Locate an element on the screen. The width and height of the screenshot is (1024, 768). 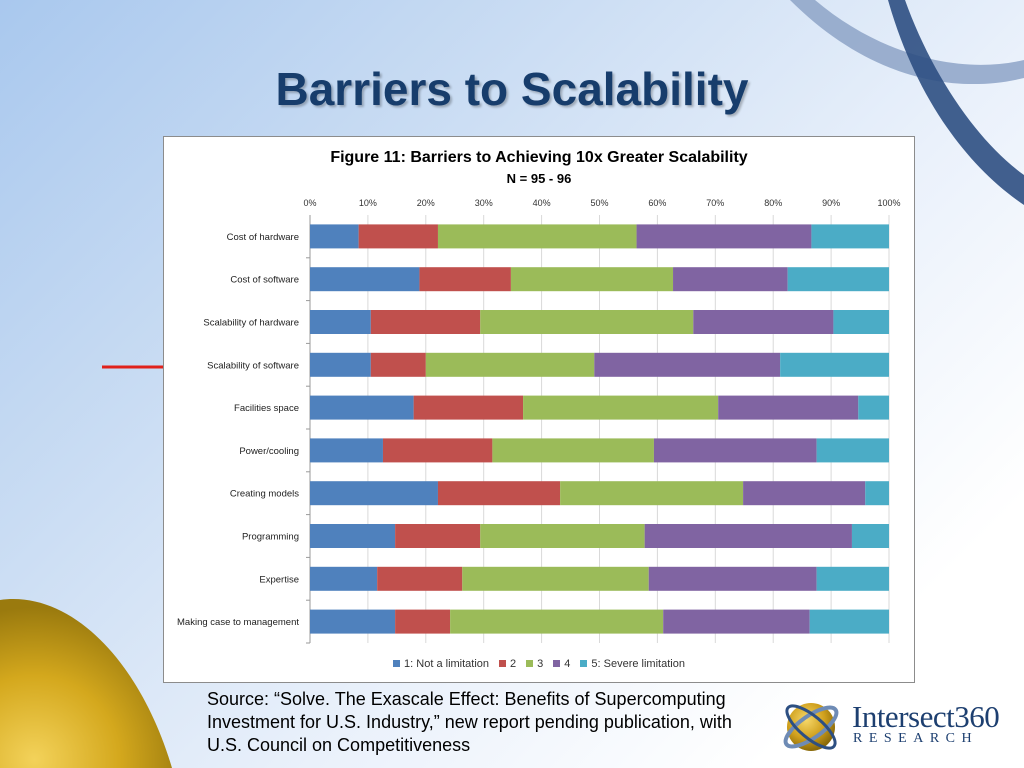
legend-label: 3 is located at coordinates (540, 664).